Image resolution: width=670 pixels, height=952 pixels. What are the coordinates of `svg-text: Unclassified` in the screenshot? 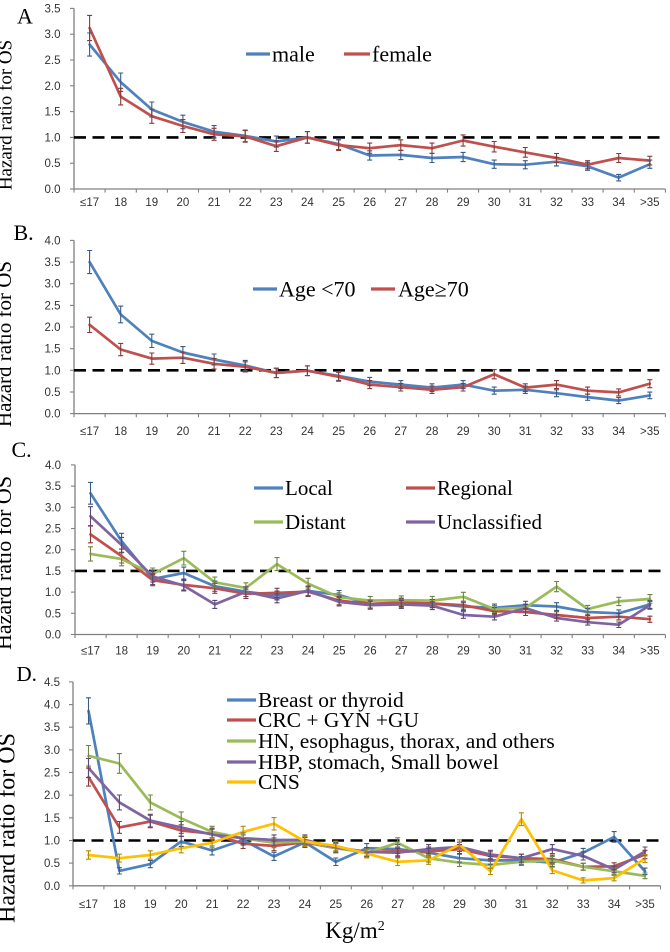 It's located at (489, 522).